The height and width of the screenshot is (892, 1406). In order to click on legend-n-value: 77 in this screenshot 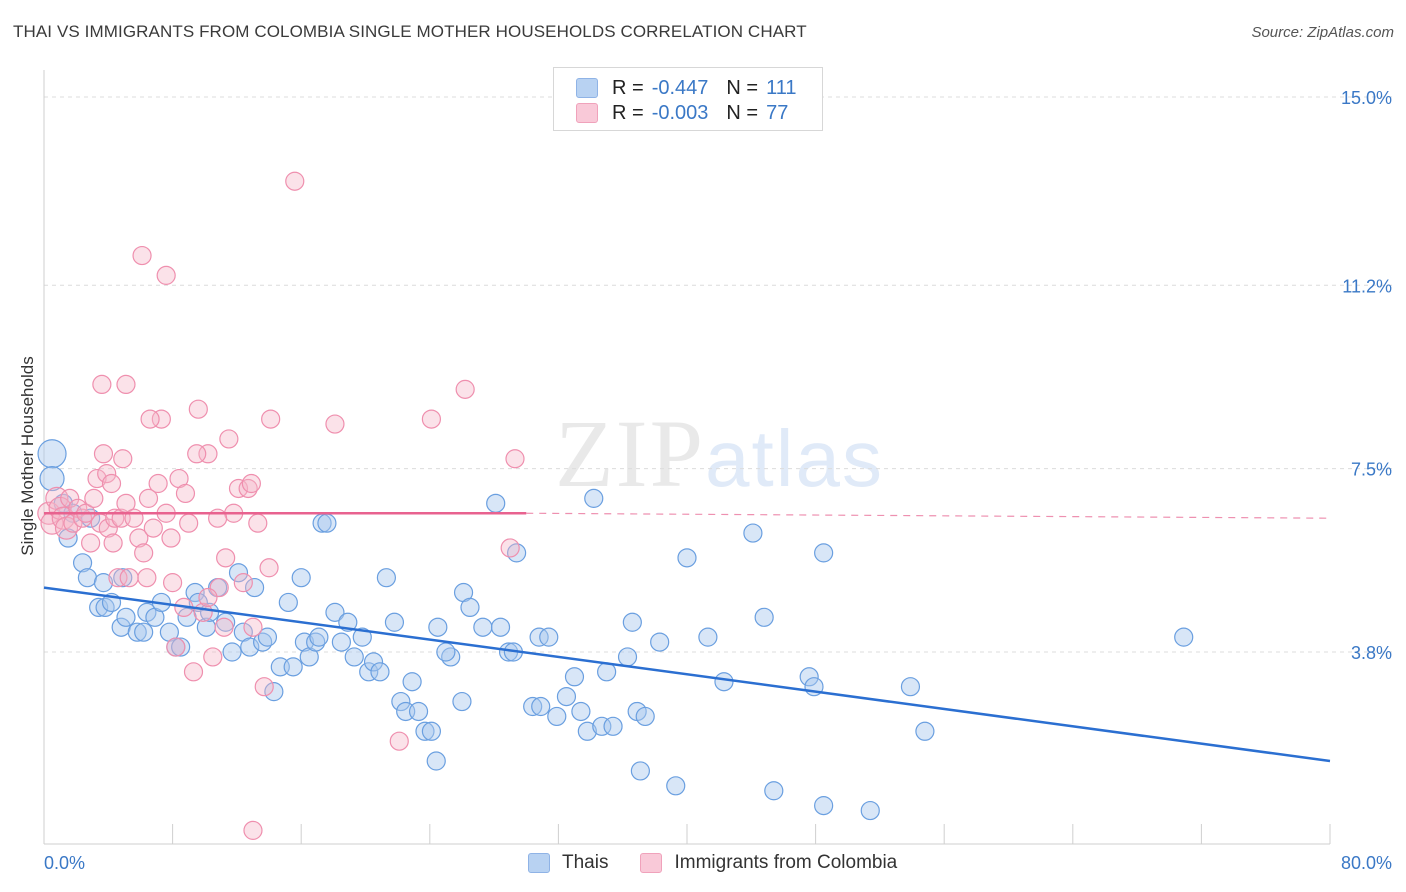, I will do `click(777, 112)`.